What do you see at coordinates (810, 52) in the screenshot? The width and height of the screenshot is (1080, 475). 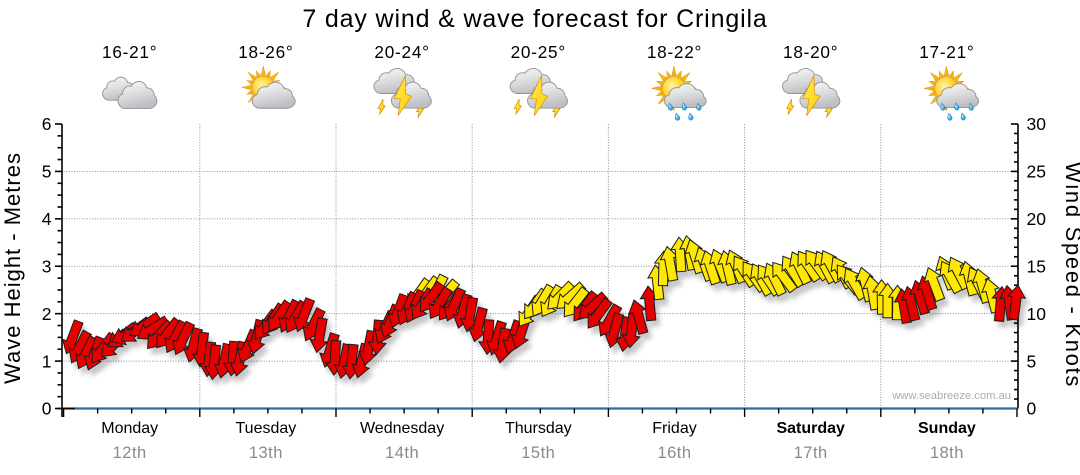 I see `svg-text: 18-20°` at bounding box center [810, 52].